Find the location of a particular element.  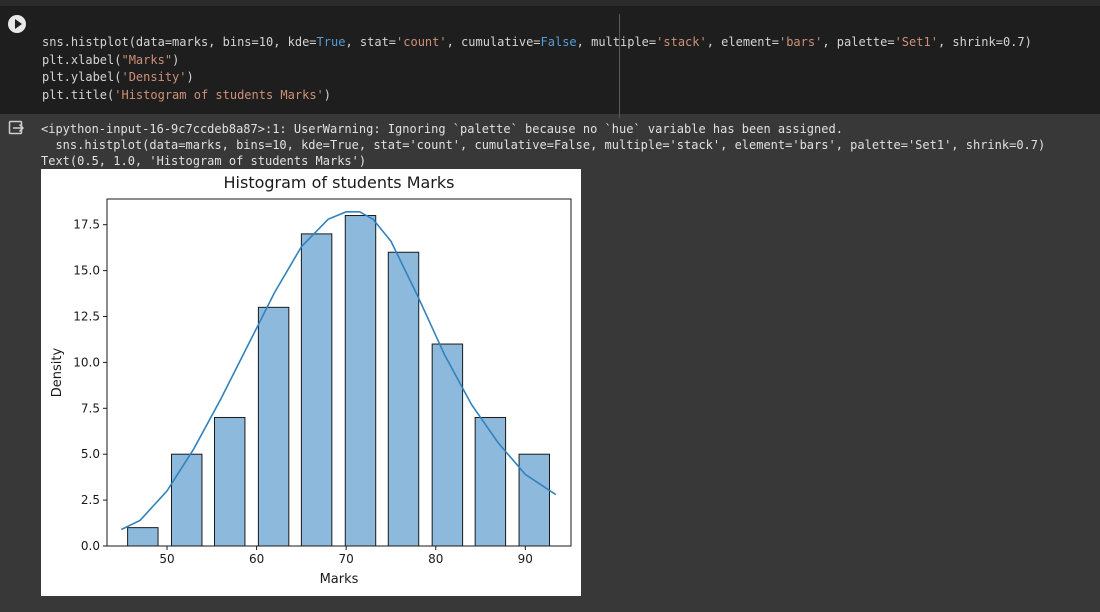

code-token: 'bars' is located at coordinates (800, 42).